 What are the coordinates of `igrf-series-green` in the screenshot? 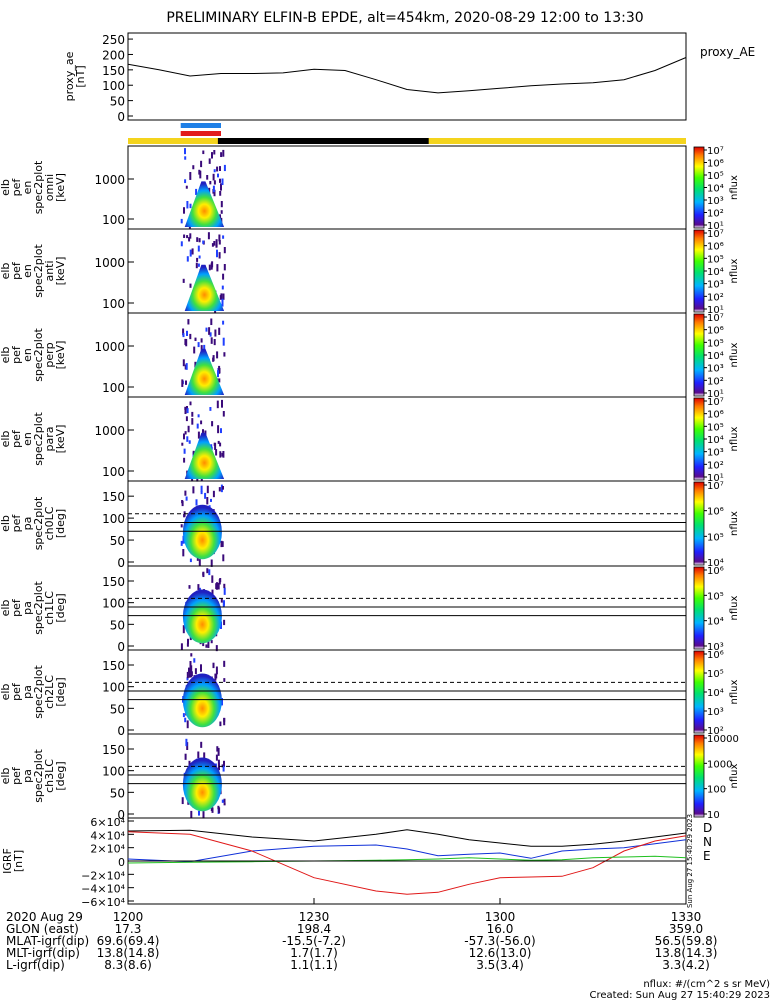 It's located at (407, 859).